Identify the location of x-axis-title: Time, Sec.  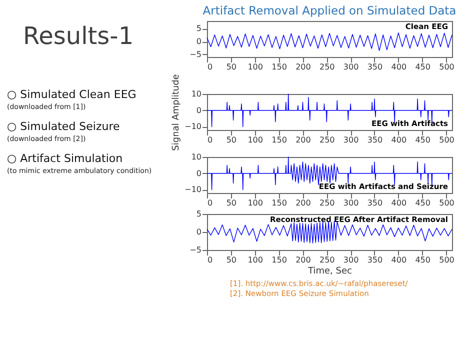
(329, 271).